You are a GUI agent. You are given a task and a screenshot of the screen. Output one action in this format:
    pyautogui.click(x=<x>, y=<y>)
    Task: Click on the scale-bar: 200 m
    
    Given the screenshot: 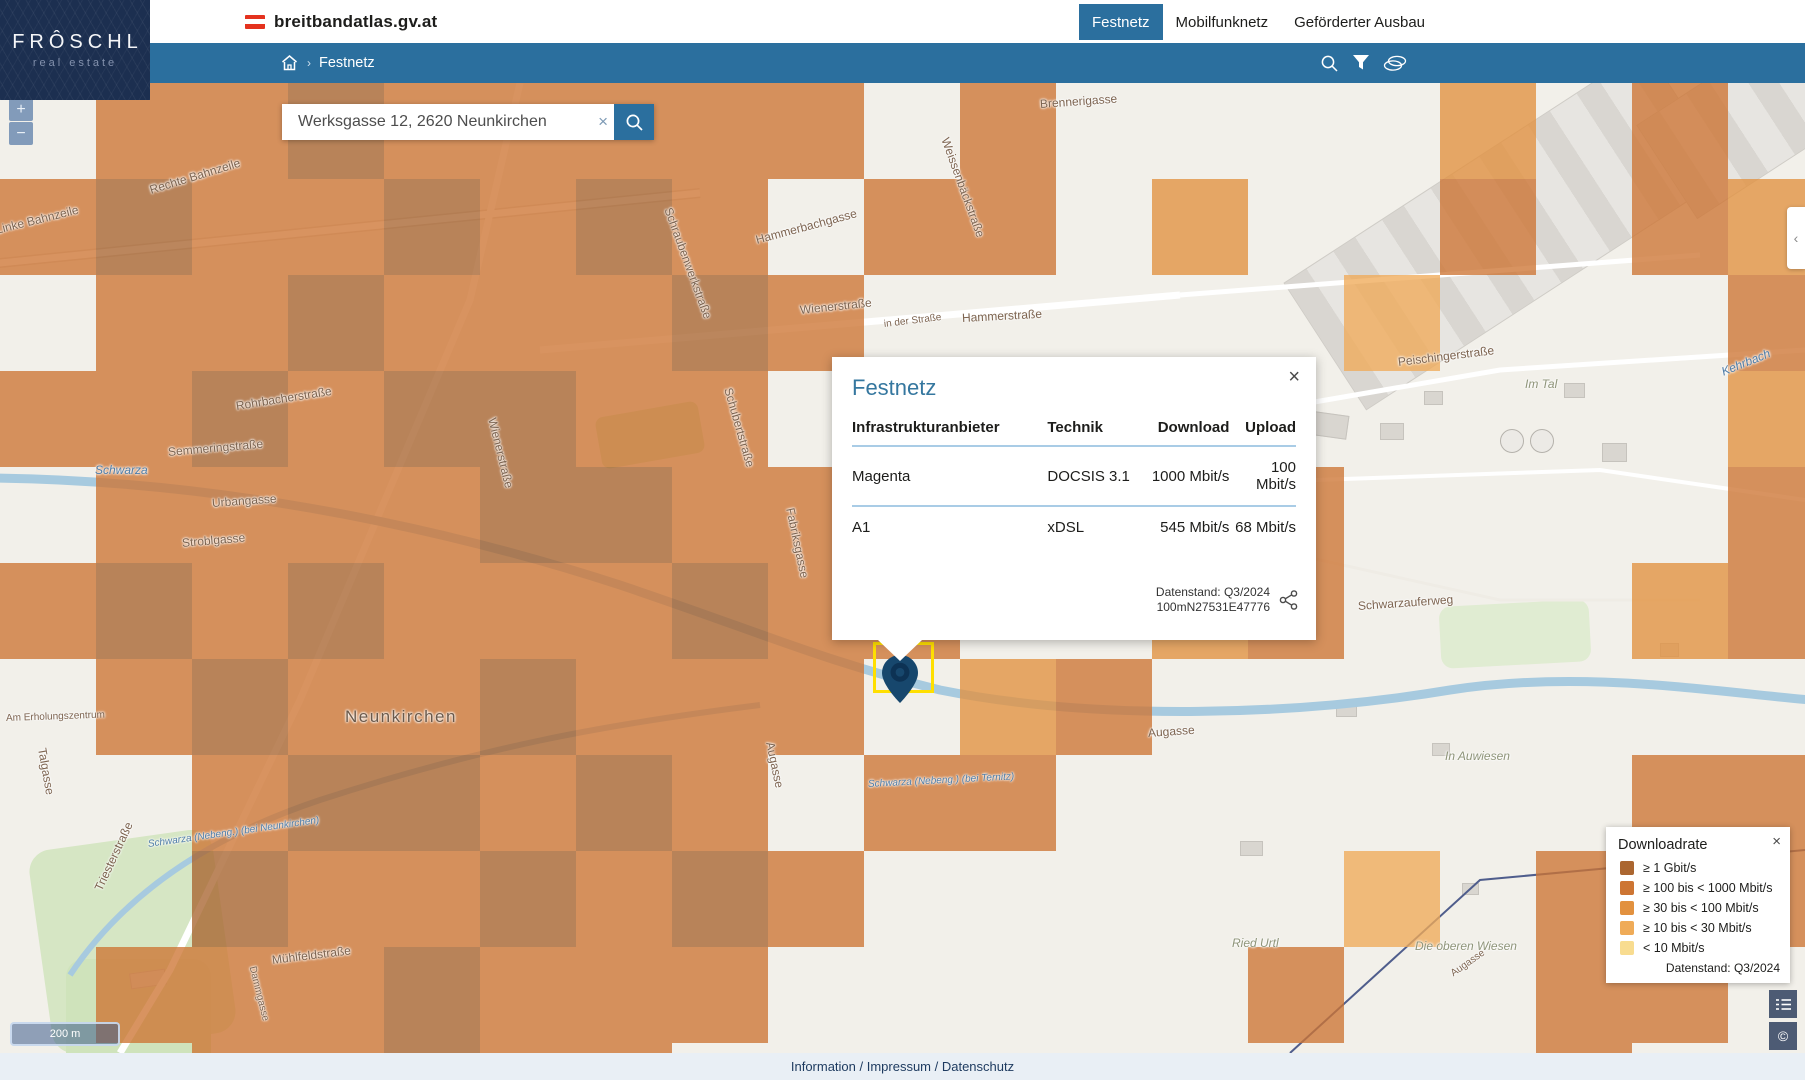 What is the action you would take?
    pyautogui.click(x=65, y=1034)
    